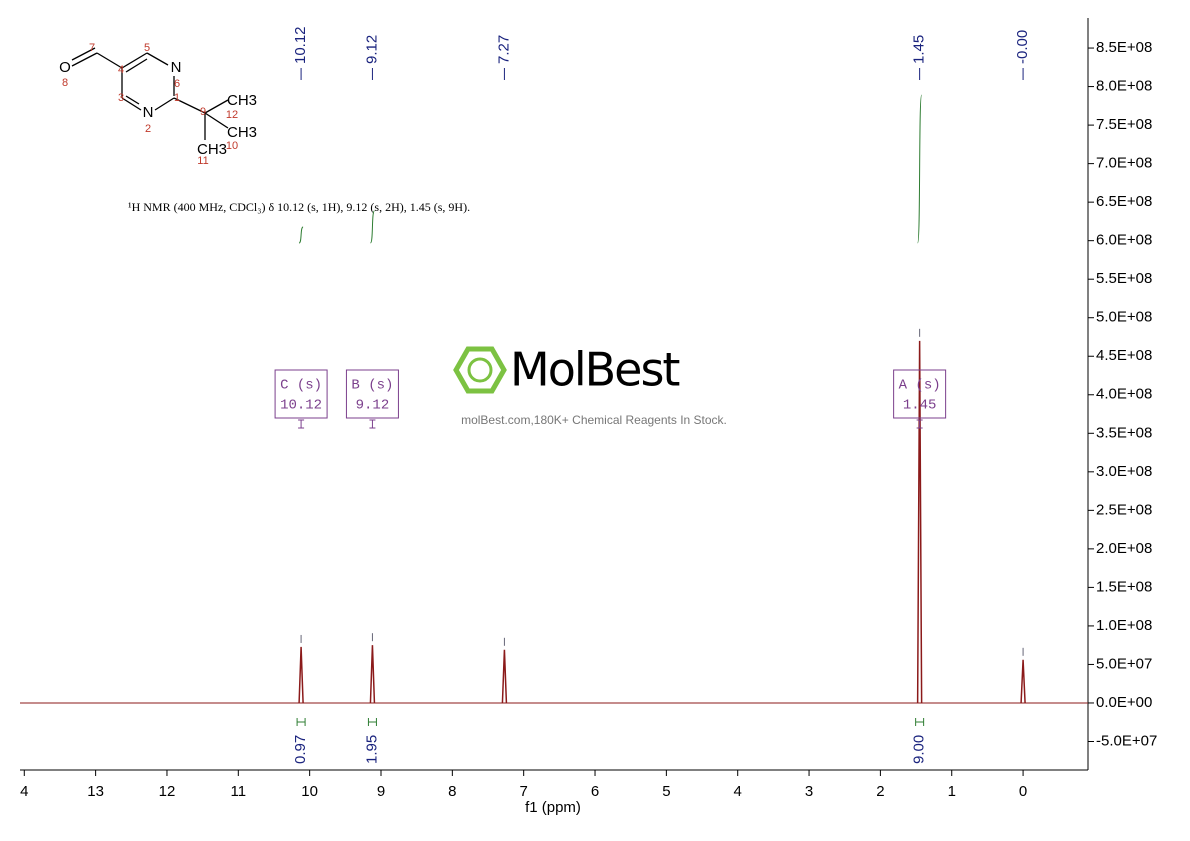 This screenshot has width=1190, height=841. What do you see at coordinates (301, 406) in the screenshot?
I see `multiplet-shift: 10.12` at bounding box center [301, 406].